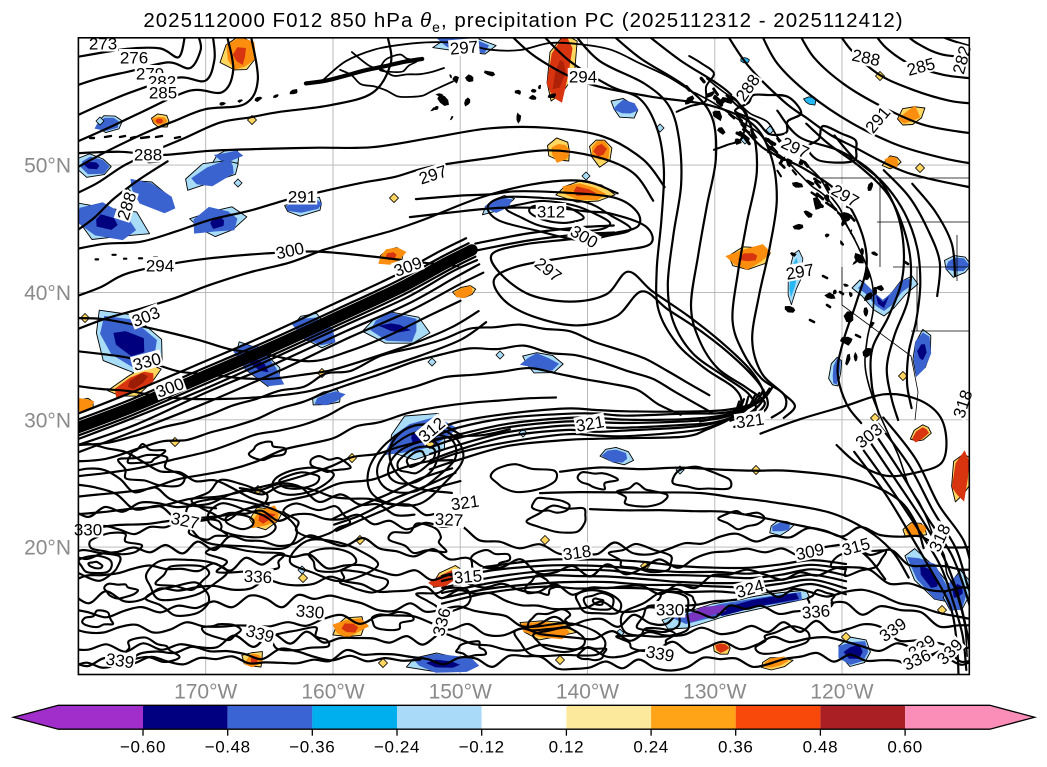  Describe the element at coordinates (448, 520) in the screenshot. I see `svg-text: 327` at that location.